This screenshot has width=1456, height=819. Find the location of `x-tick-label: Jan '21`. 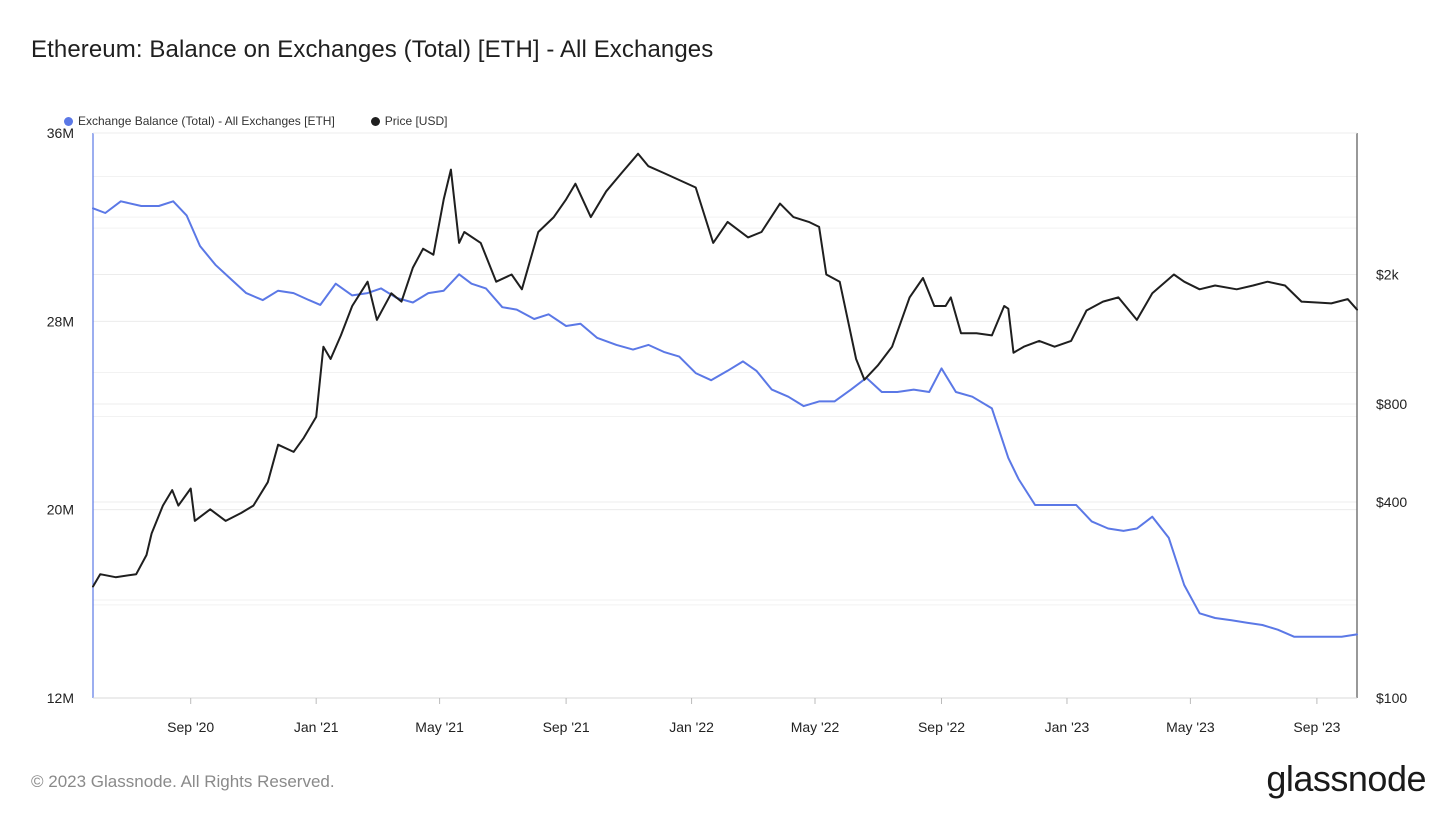

x-tick-label: Jan '21 is located at coordinates (316, 727).